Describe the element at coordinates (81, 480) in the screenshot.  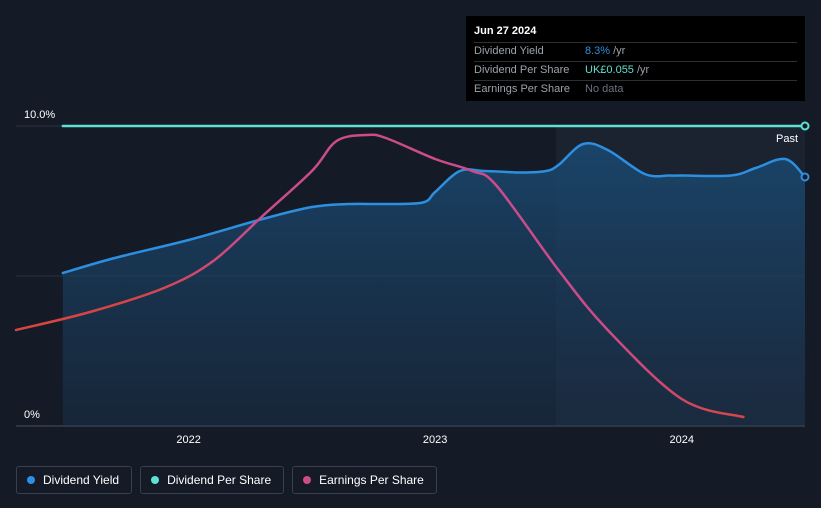
I see `legend-label: Dividend Yield` at that location.